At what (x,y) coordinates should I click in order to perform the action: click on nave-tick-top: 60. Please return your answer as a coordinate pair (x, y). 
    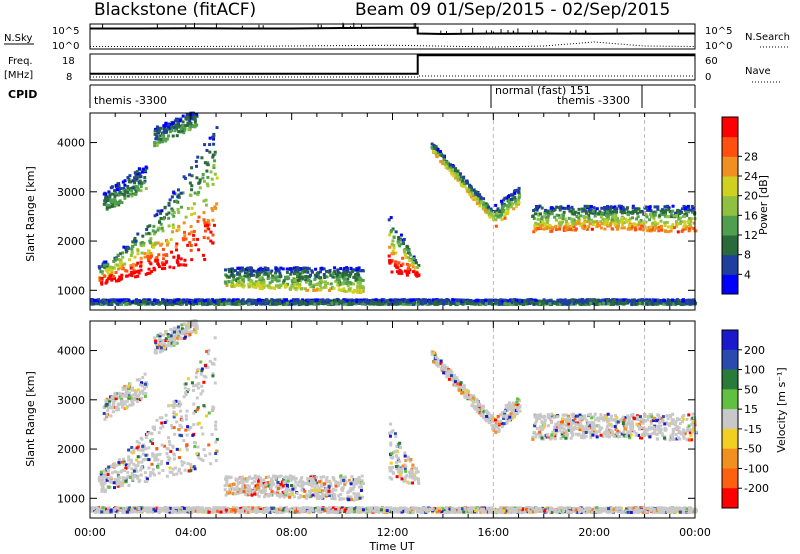
    Looking at the image, I should click on (711, 61).